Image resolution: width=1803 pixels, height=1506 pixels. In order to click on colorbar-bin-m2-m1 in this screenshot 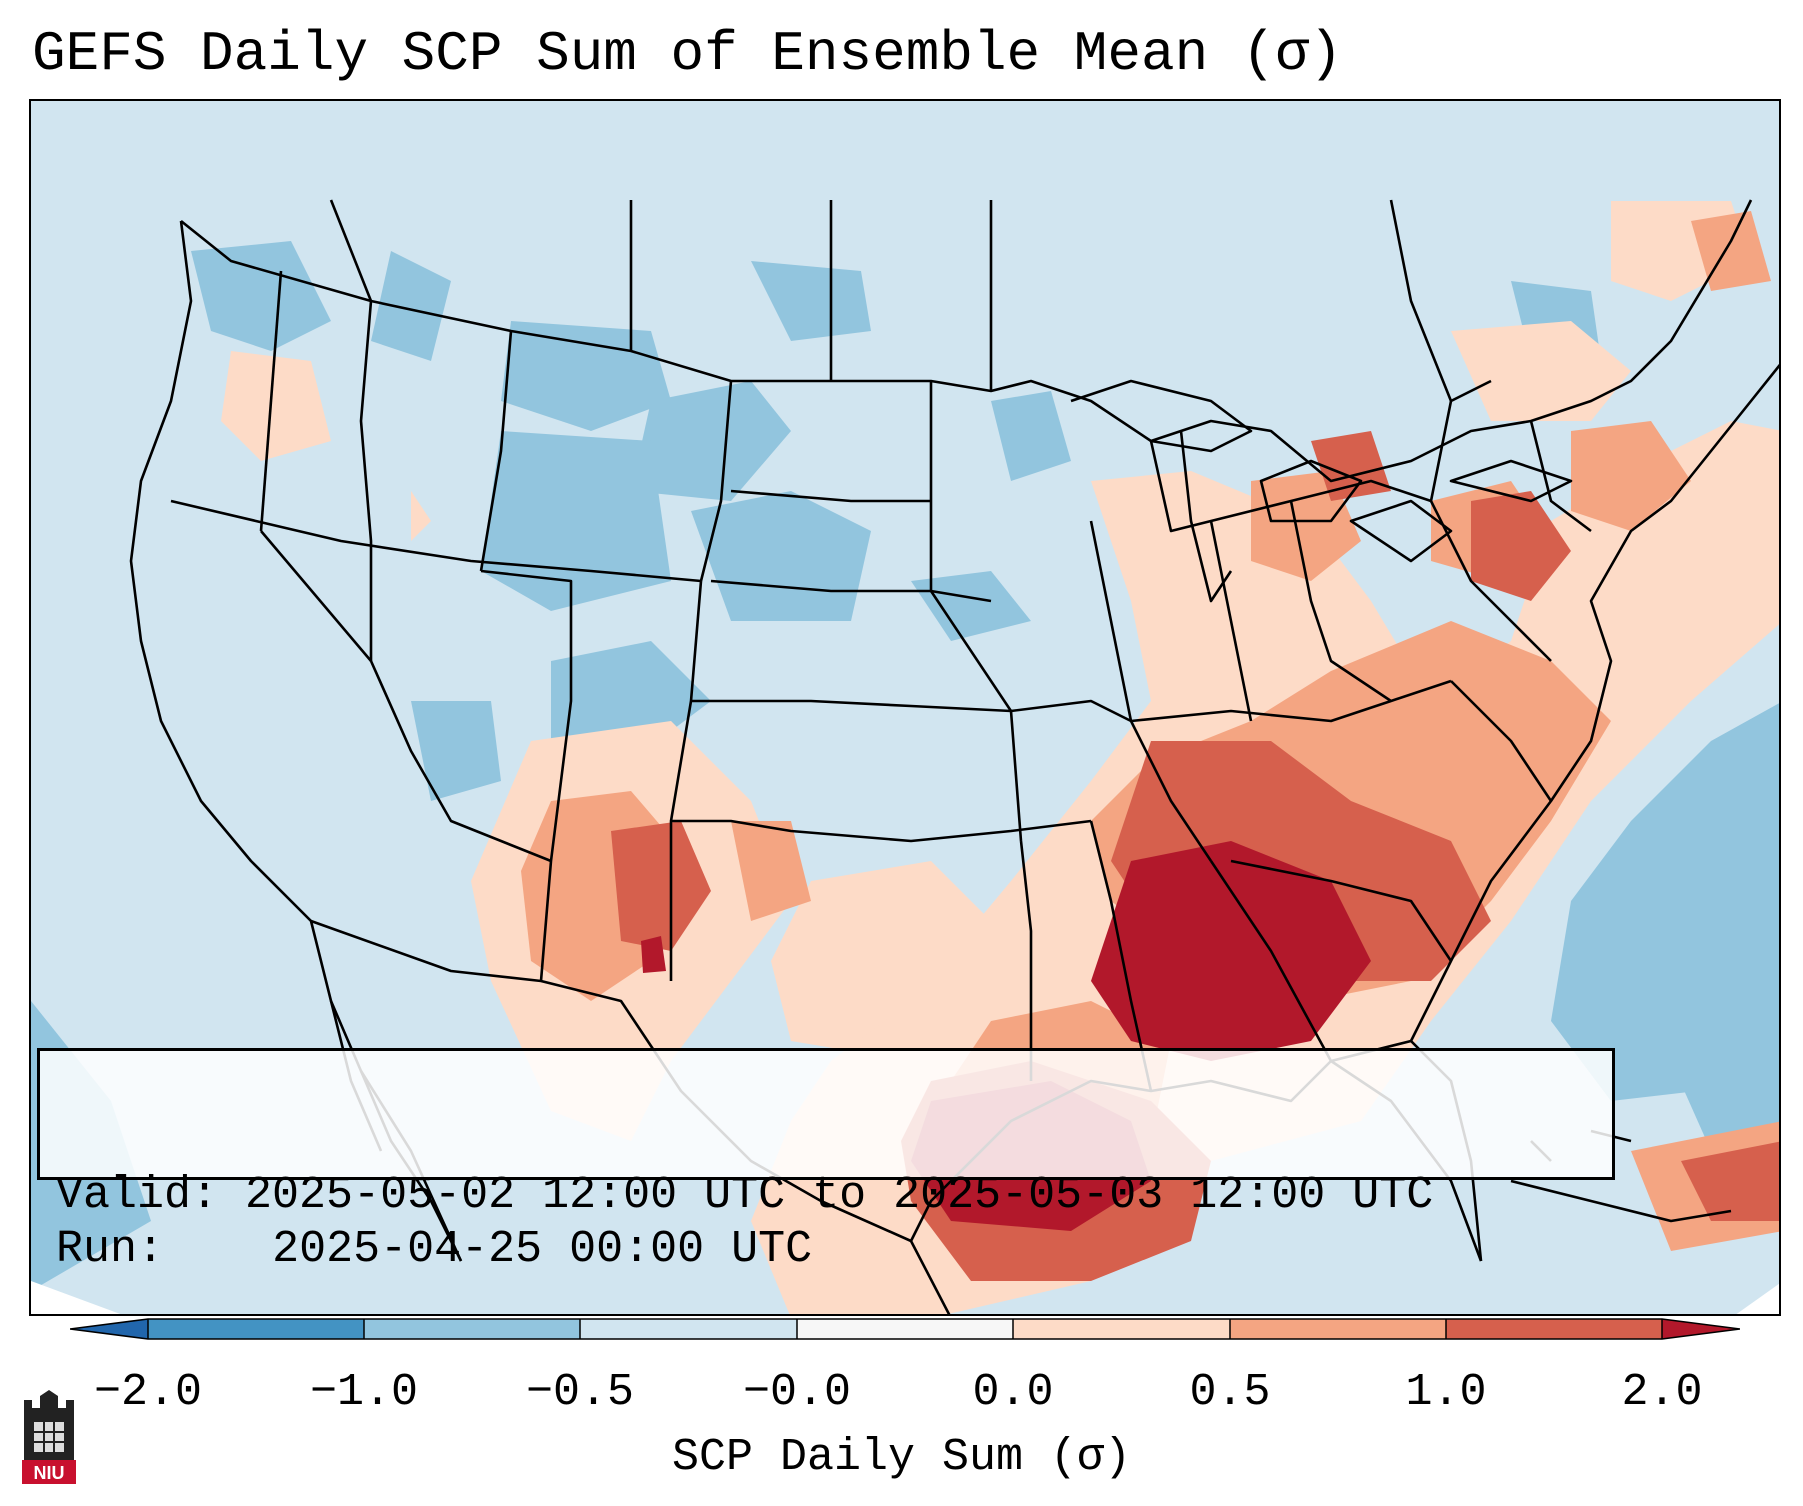, I will do `click(256, 1329)`.